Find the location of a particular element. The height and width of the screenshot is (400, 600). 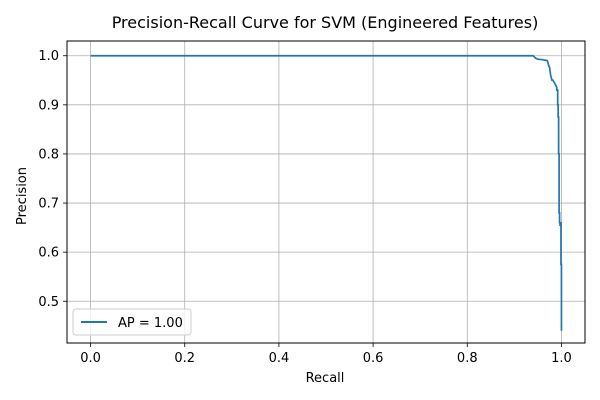

y-tick-label: 0.5 is located at coordinates (48, 302).